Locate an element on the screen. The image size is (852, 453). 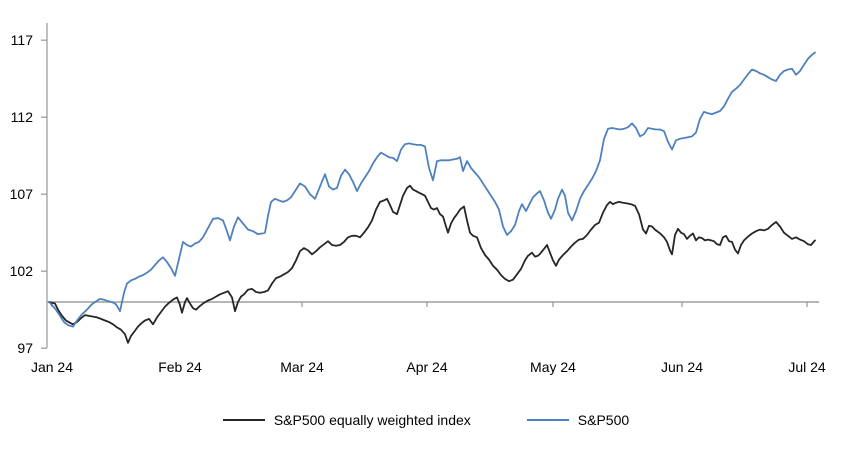
legend-label-sp500: S&P500 is located at coordinates (603, 420).